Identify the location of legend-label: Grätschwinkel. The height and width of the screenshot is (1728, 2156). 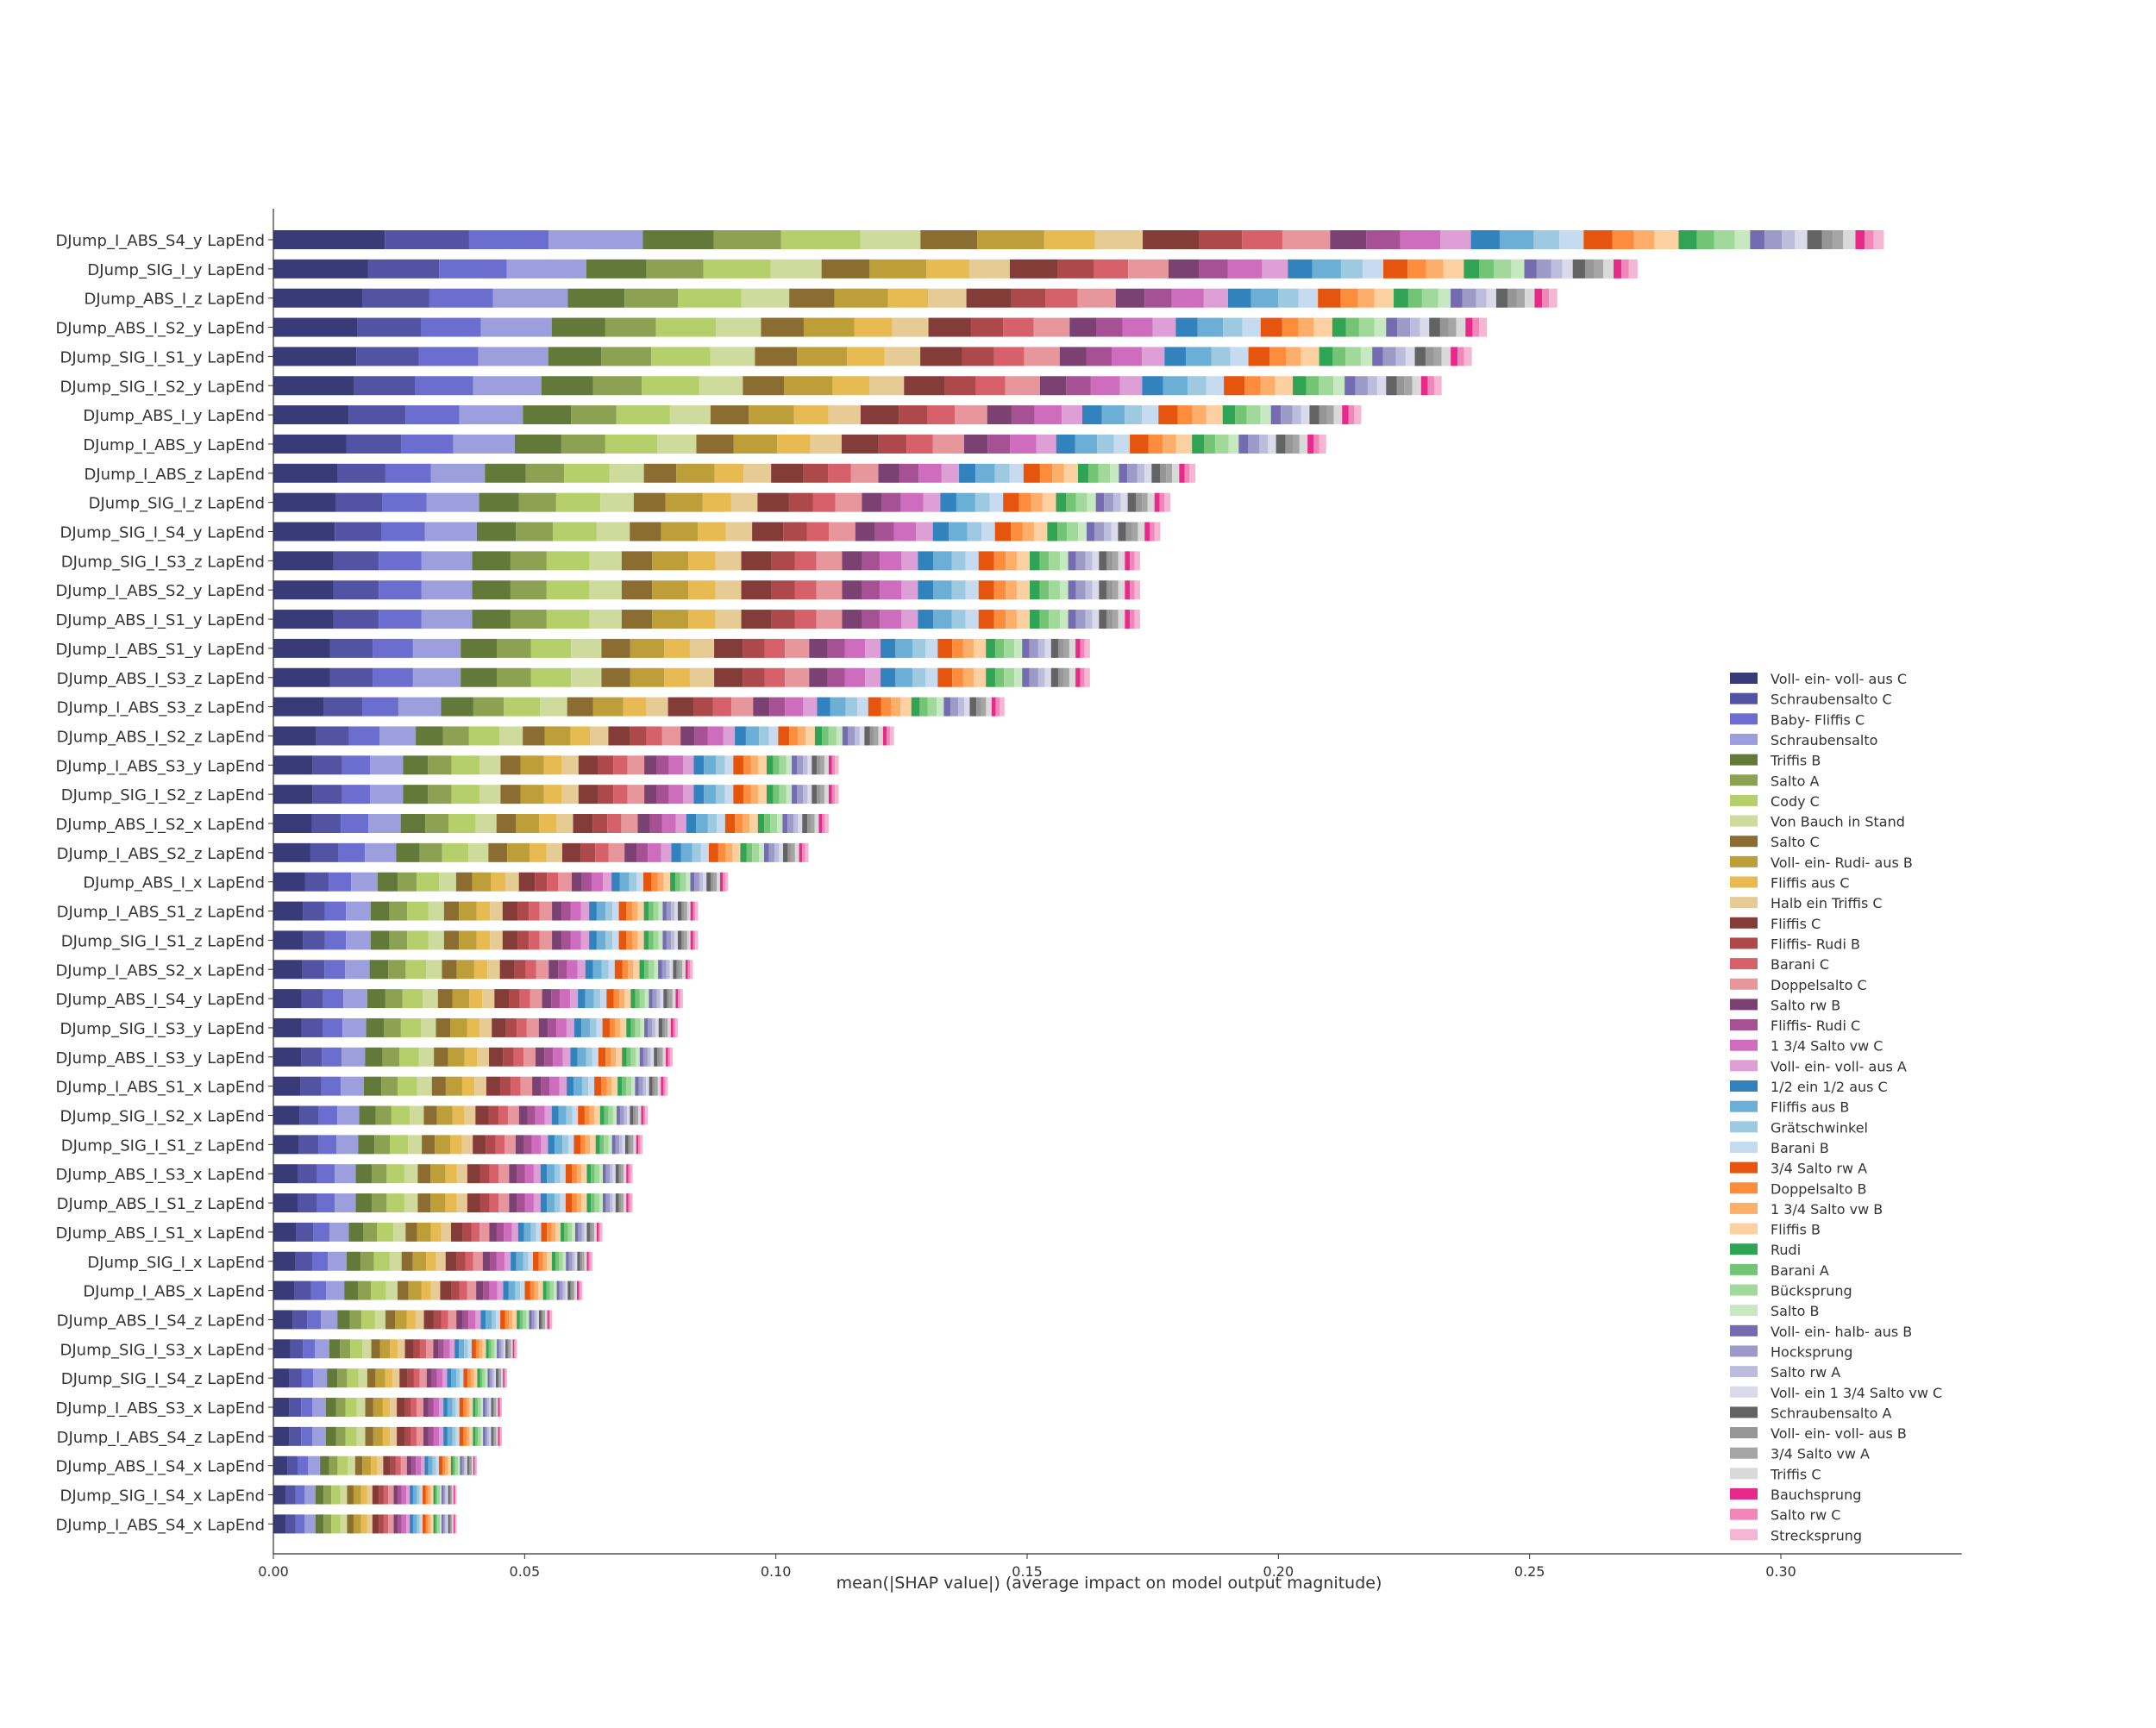
(1819, 1128).